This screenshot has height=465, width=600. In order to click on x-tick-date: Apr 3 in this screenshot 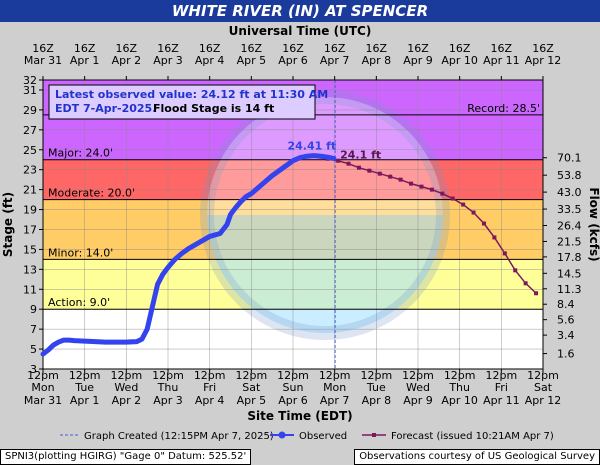, I will do `click(168, 400)`.